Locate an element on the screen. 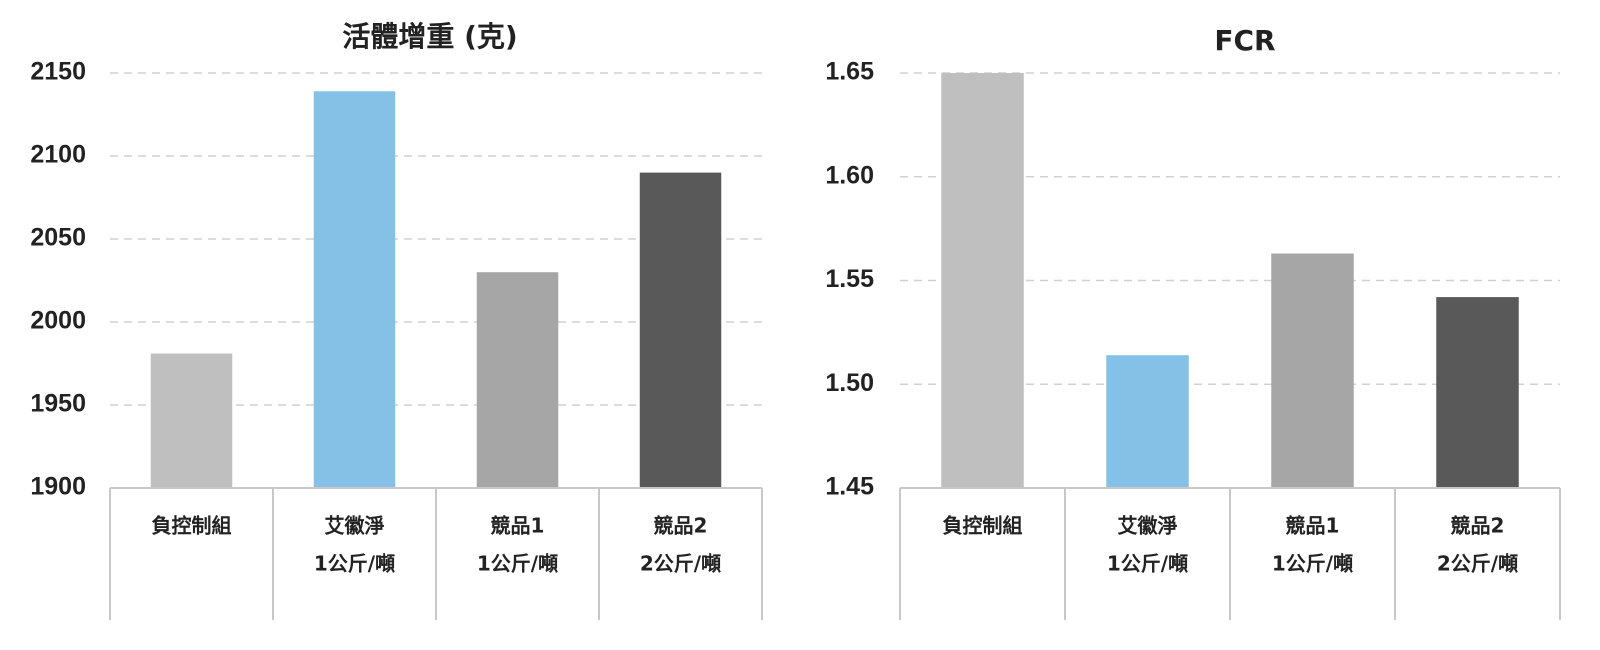  y-tick-label: 2050 is located at coordinates (58, 238).